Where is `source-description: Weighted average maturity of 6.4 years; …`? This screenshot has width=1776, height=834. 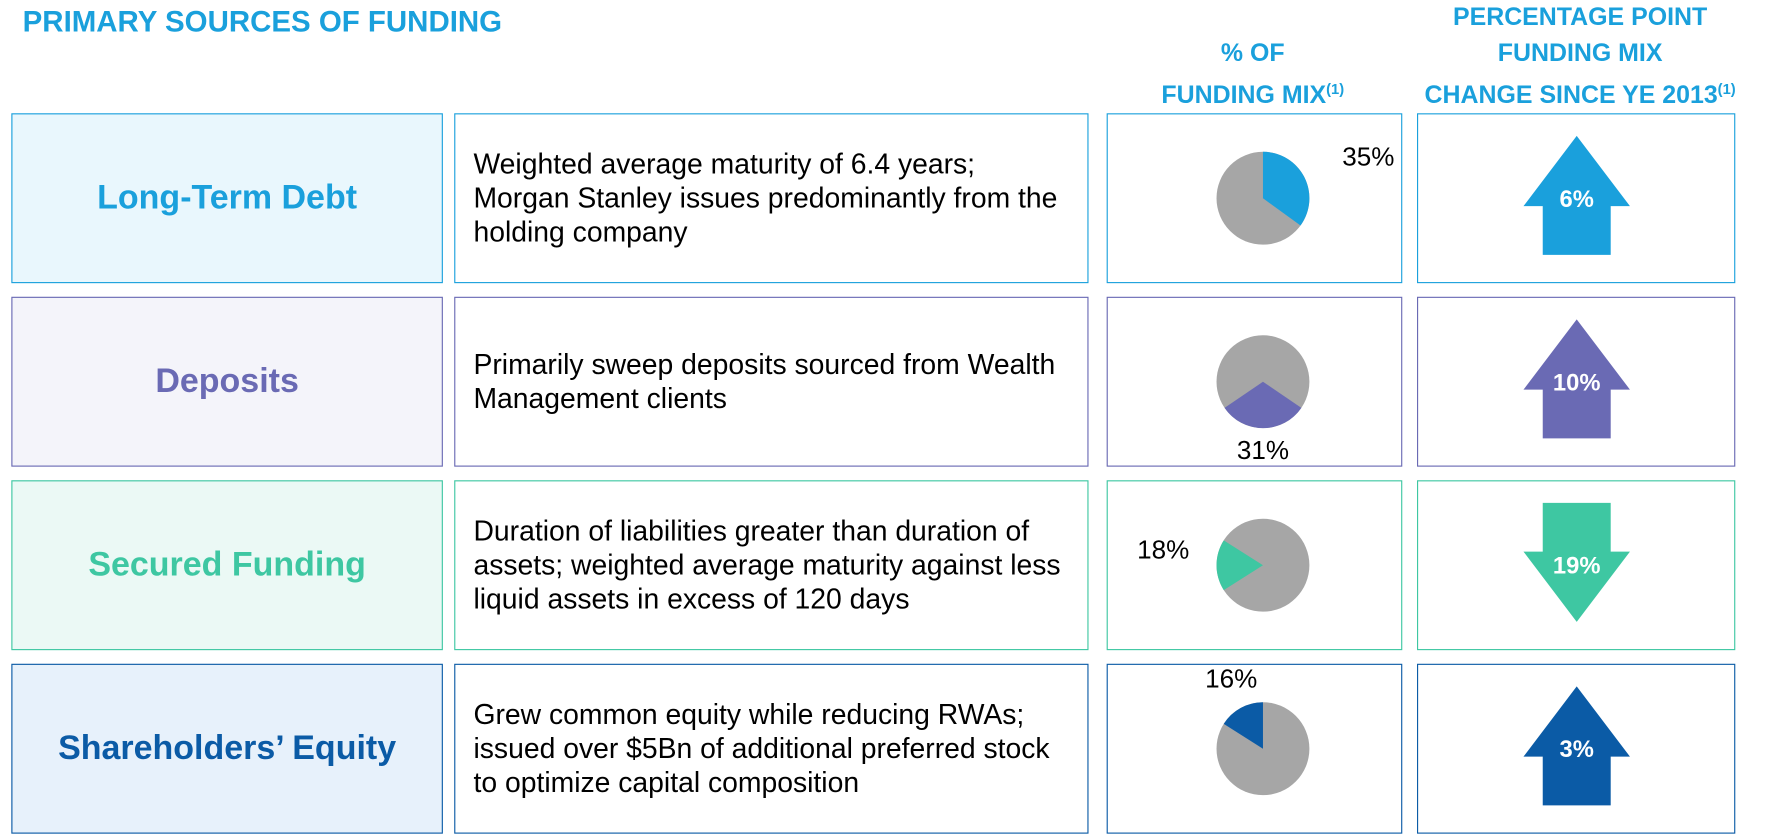 source-description: Weighted average maturity of 6.4 years; … is located at coordinates (771, 198).